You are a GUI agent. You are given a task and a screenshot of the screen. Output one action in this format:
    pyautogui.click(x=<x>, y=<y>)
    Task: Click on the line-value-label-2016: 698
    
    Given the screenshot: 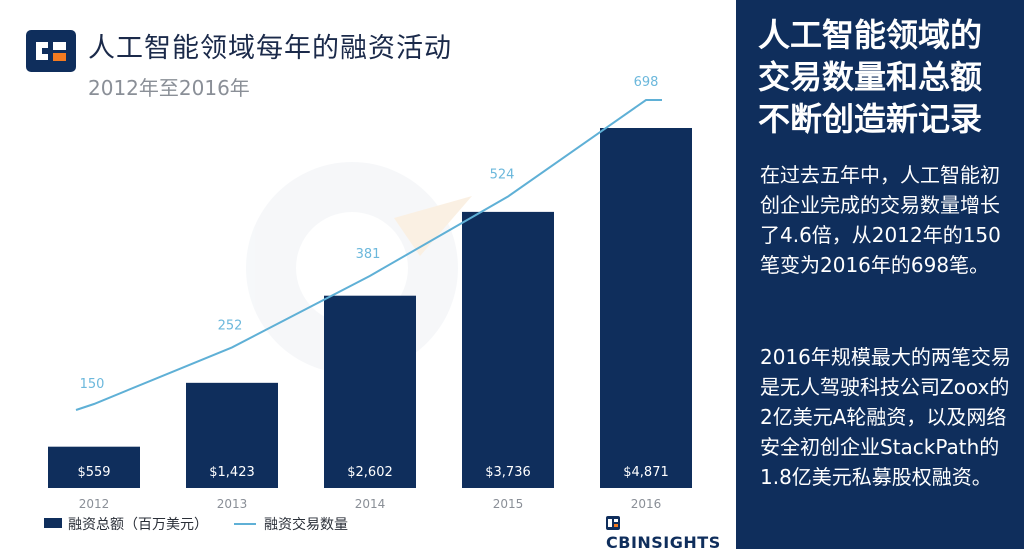 What is the action you would take?
    pyautogui.click(x=646, y=82)
    